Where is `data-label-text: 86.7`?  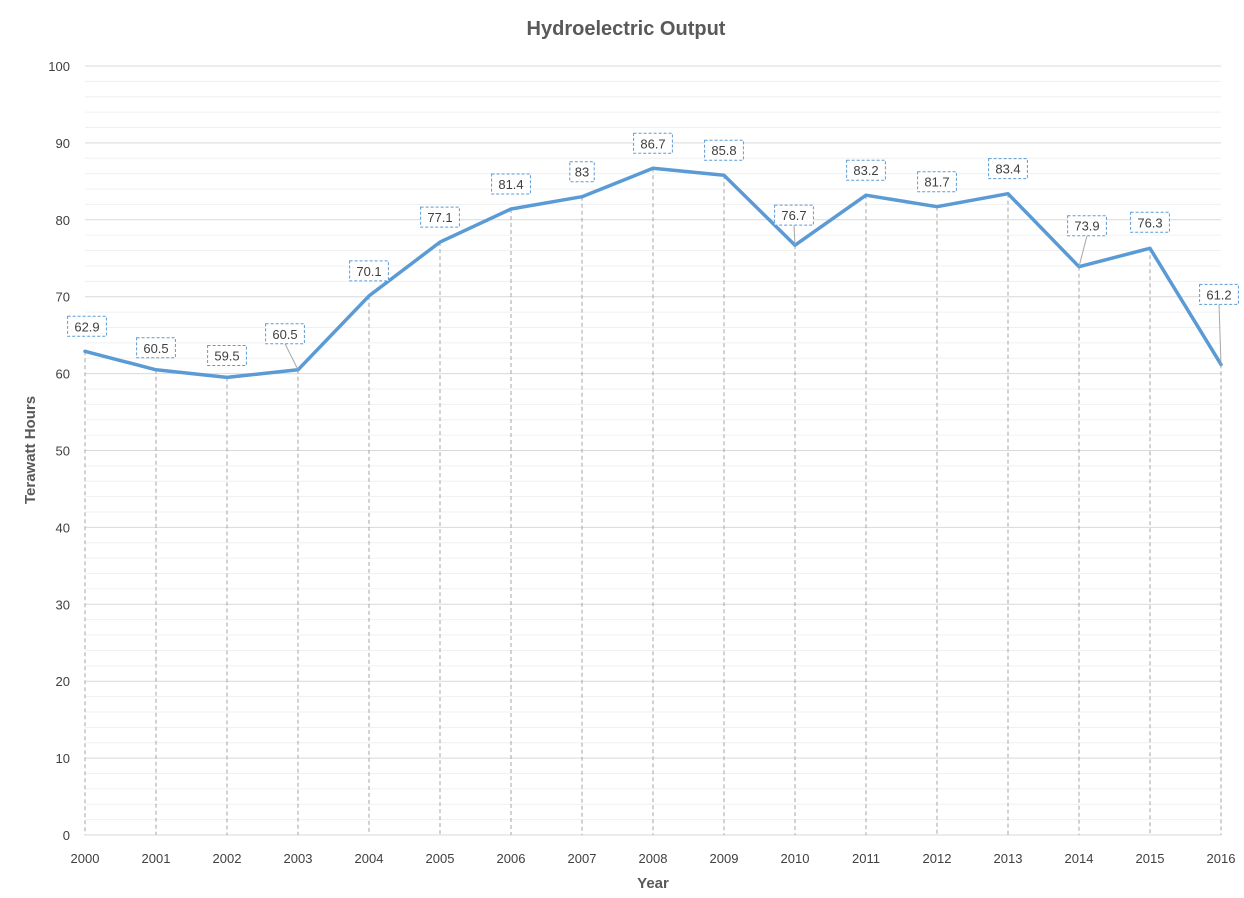
data-label-text: 86.7 is located at coordinates (652, 143).